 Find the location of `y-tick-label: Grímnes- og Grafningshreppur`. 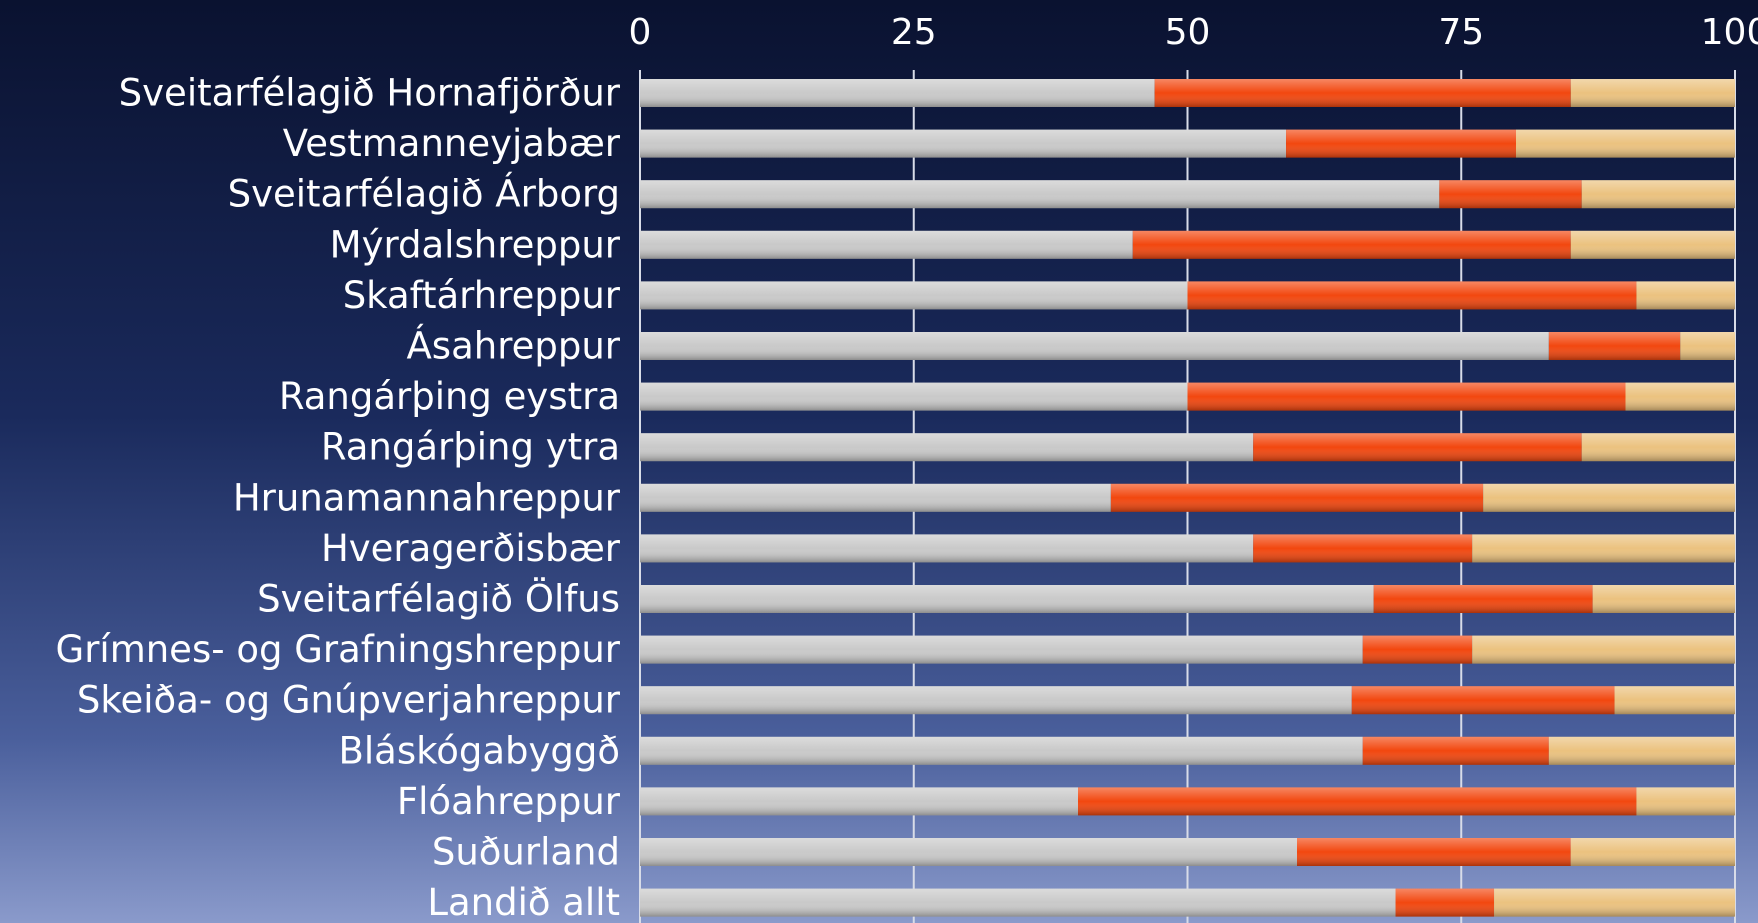

y-tick-label: Grímnes- og Grafningshreppur is located at coordinates (338, 649).